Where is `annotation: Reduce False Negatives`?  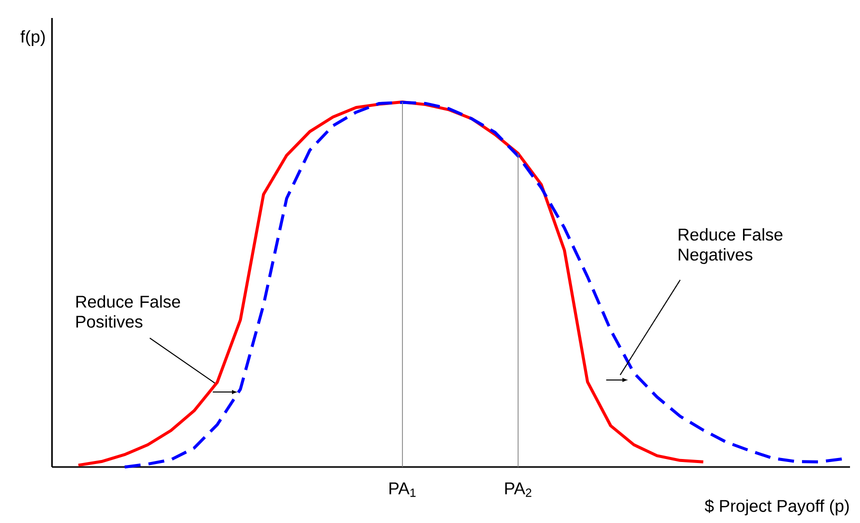 annotation: Reduce False Negatives is located at coordinates (730, 246).